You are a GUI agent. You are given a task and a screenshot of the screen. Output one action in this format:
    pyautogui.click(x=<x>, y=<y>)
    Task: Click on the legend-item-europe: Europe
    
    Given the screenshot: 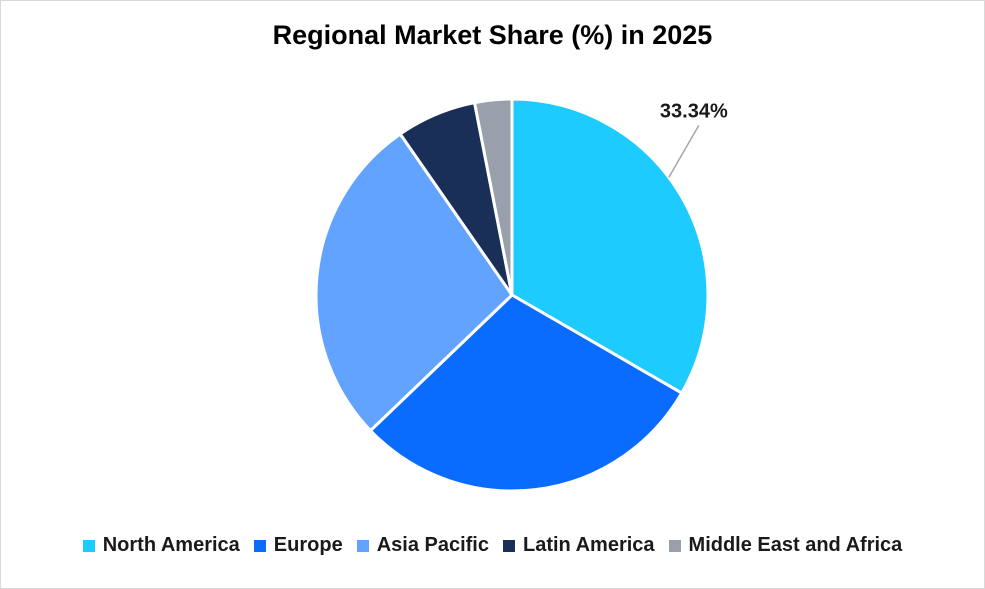 What is the action you would take?
    pyautogui.click(x=298, y=545)
    